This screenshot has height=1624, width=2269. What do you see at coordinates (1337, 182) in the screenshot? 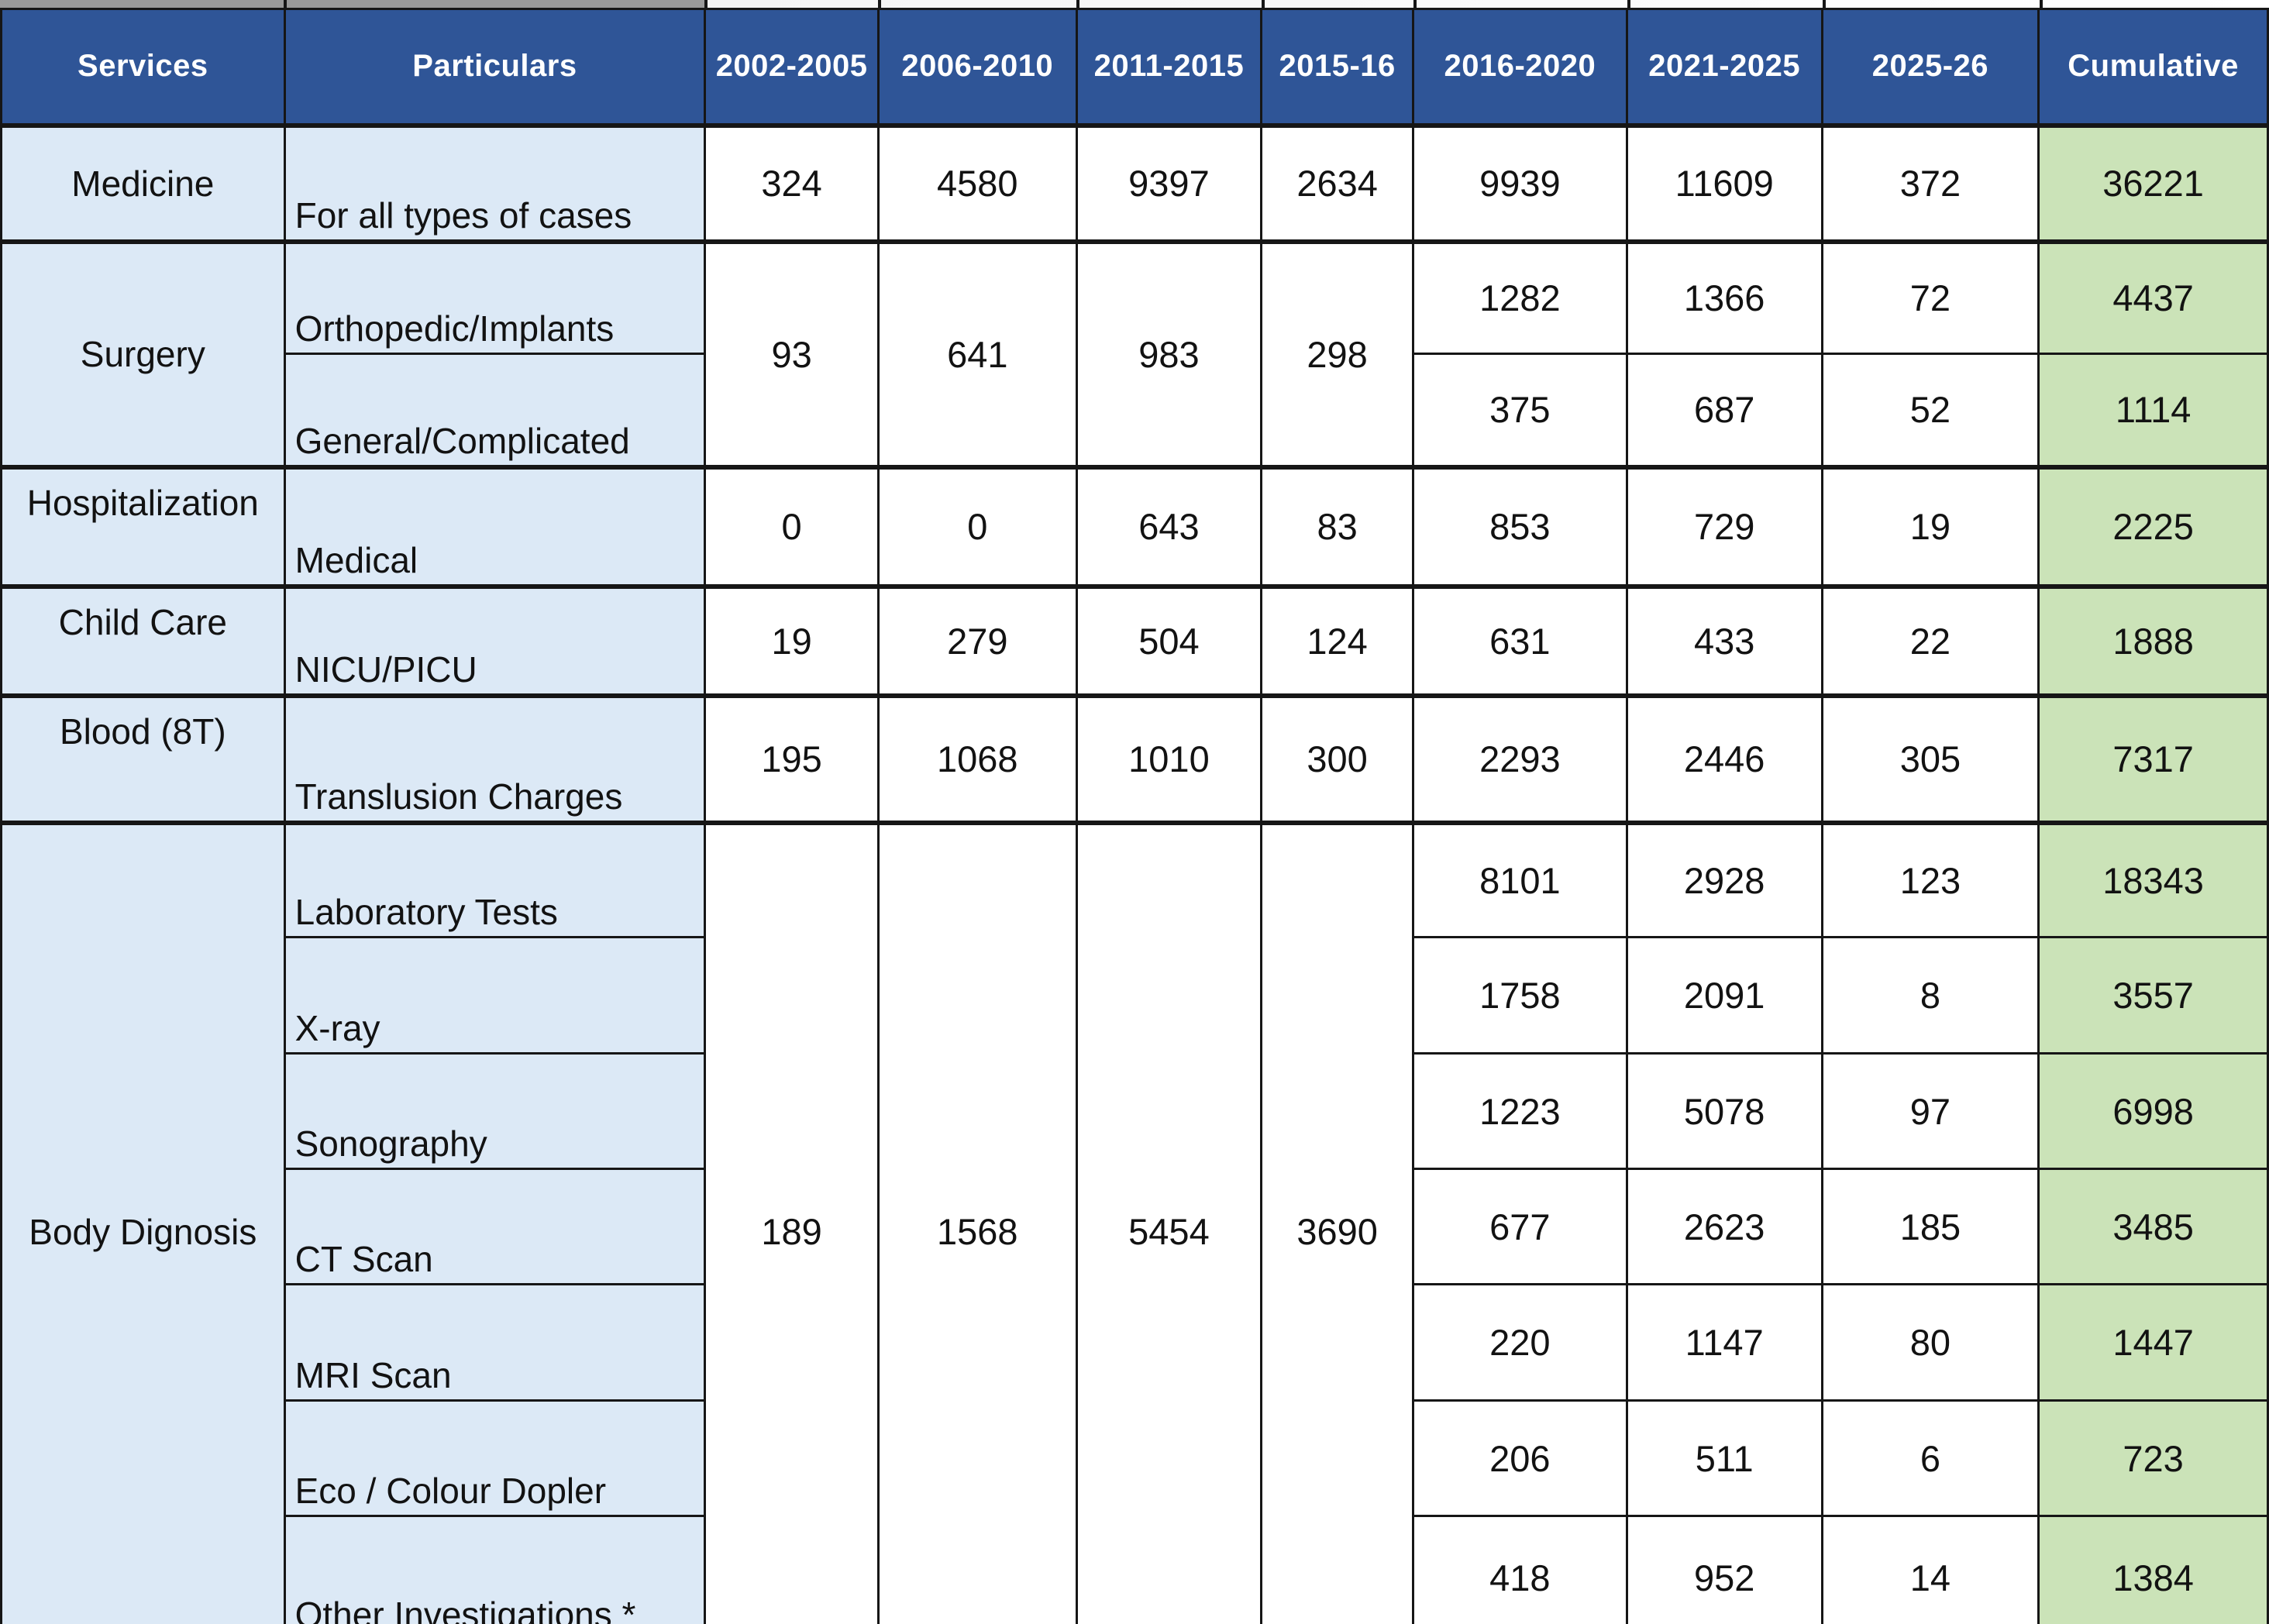
I see `value-cell: 2634` at bounding box center [1337, 182].